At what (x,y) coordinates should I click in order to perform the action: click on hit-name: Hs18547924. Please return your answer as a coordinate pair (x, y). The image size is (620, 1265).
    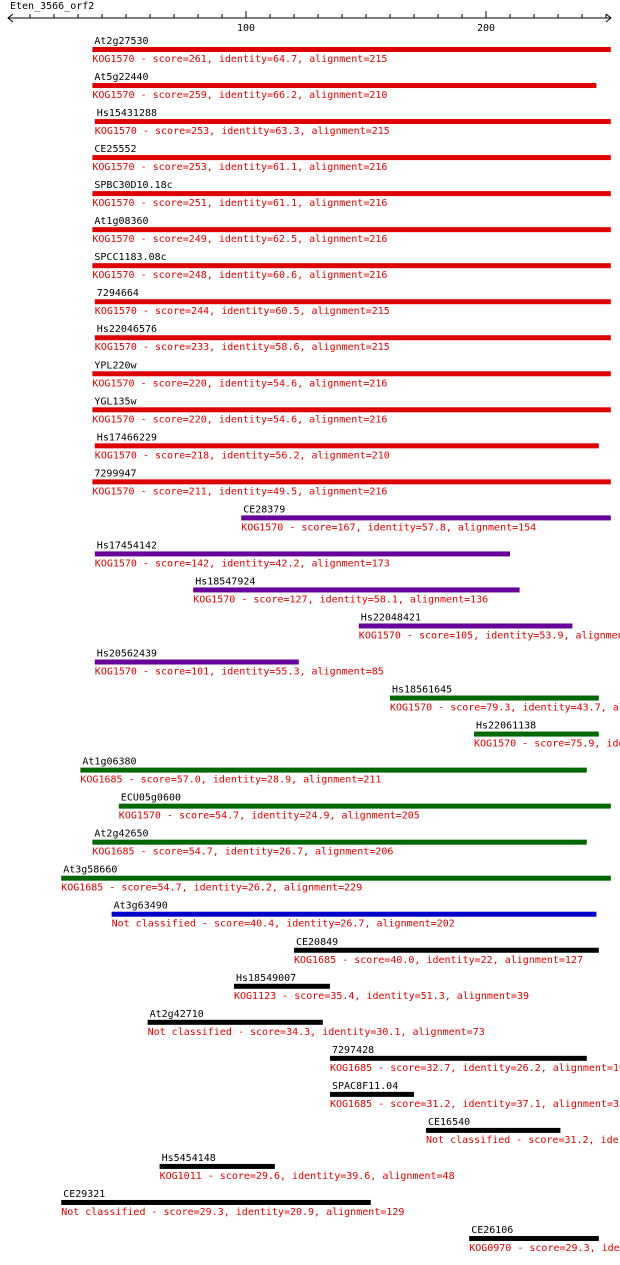
    Looking at the image, I should click on (225, 581).